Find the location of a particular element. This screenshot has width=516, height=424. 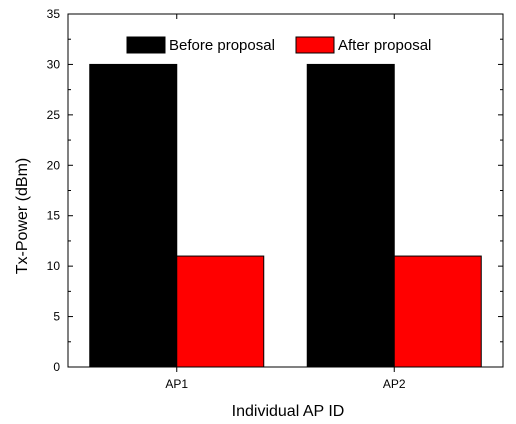

y-axis-label: Tx-Power (dBm) is located at coordinates (22, 216).